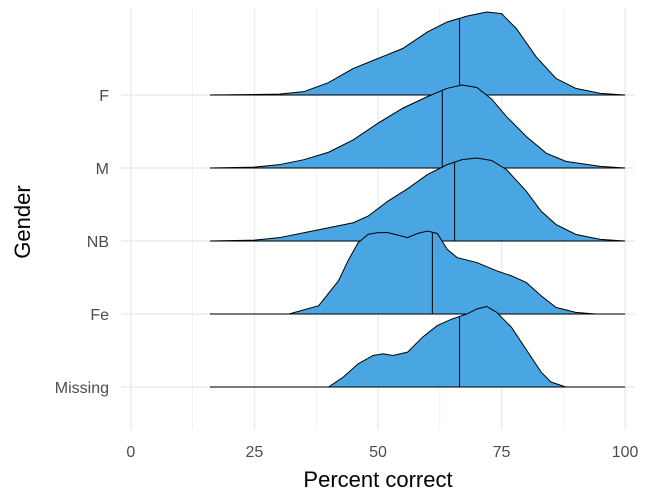 The image size is (648, 504). Describe the element at coordinates (22, 221) in the screenshot. I see `y-axis-title: Gender` at that location.